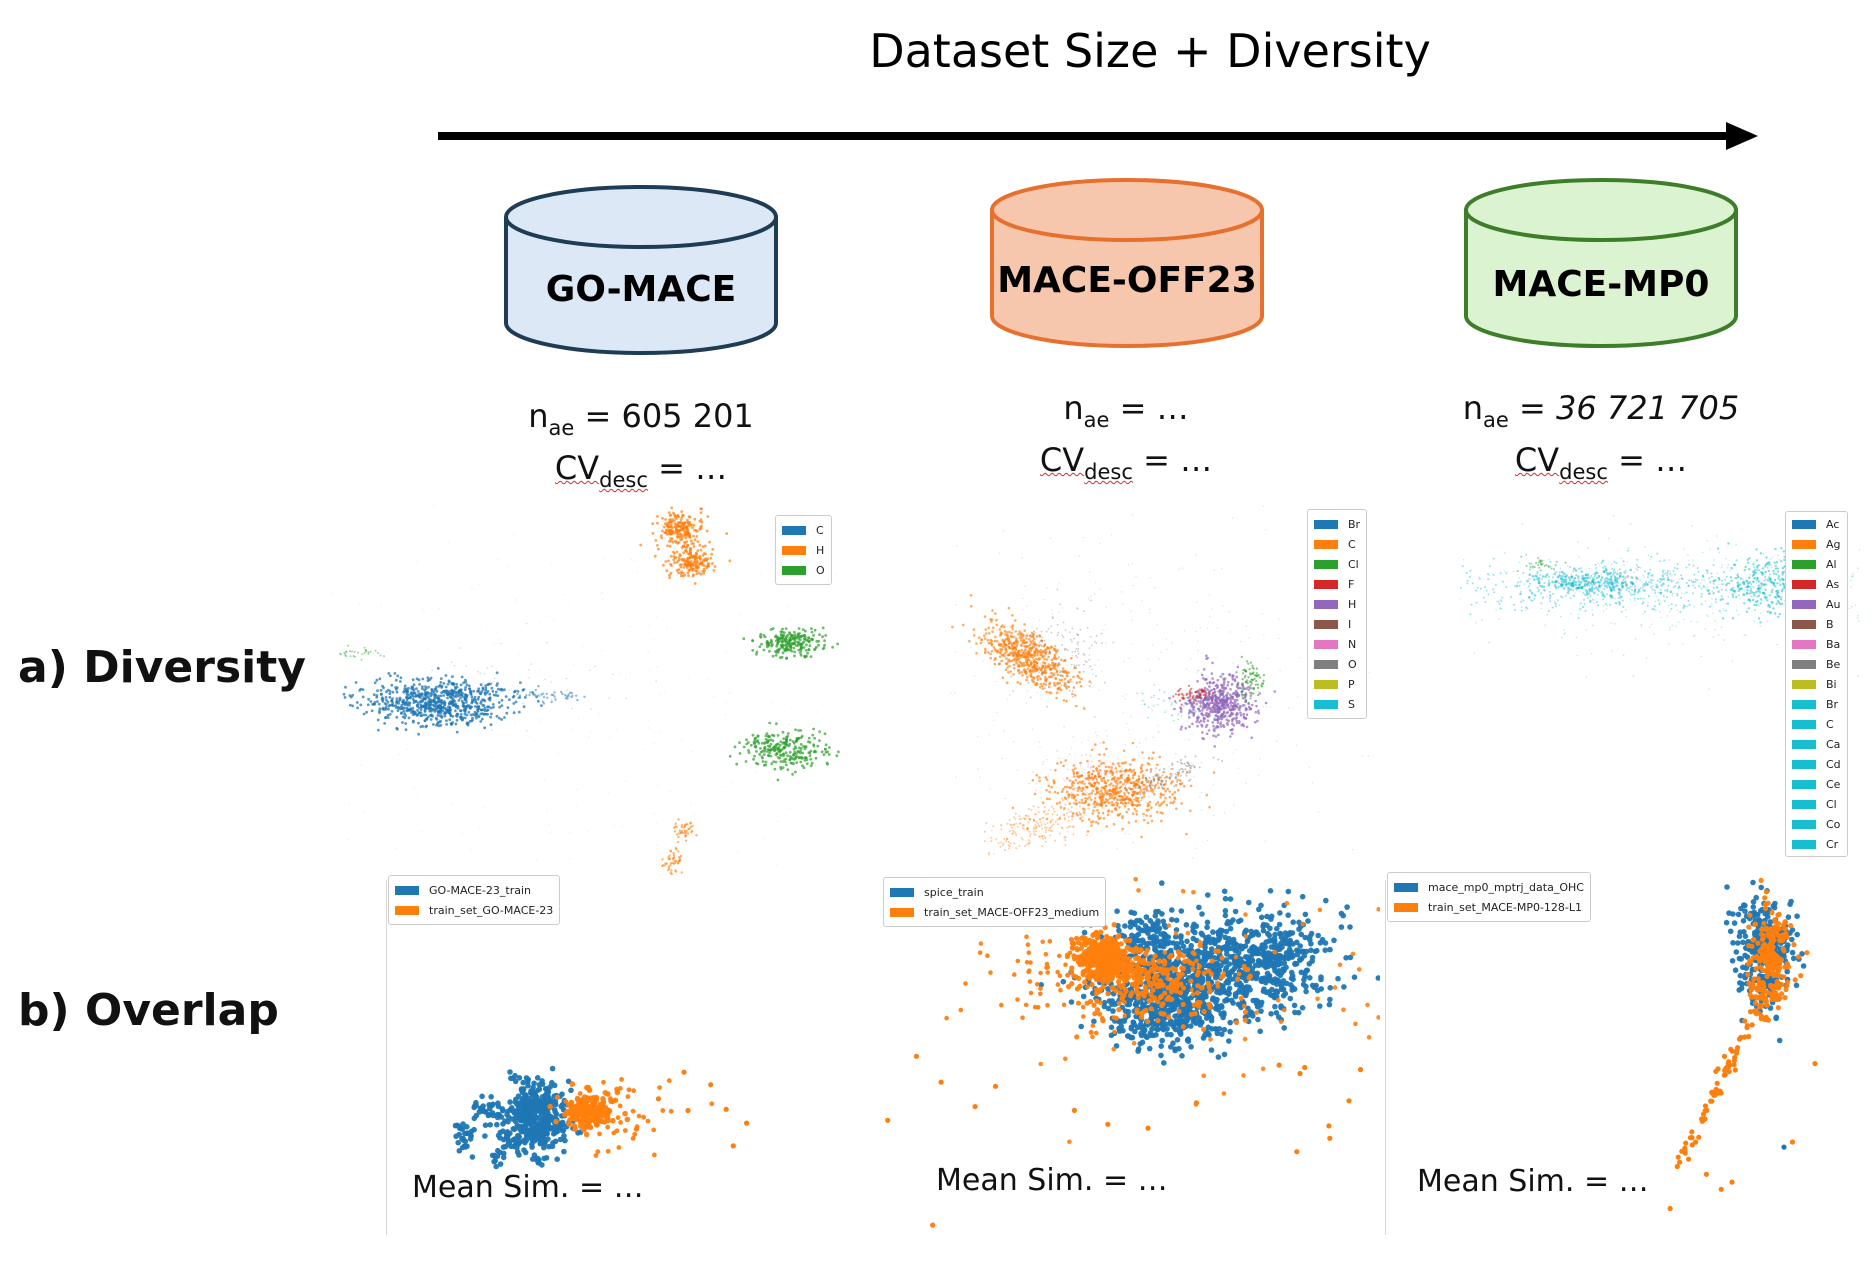  I want to click on legend: Br C Cl F H I N O P S, so click(1337, 614).